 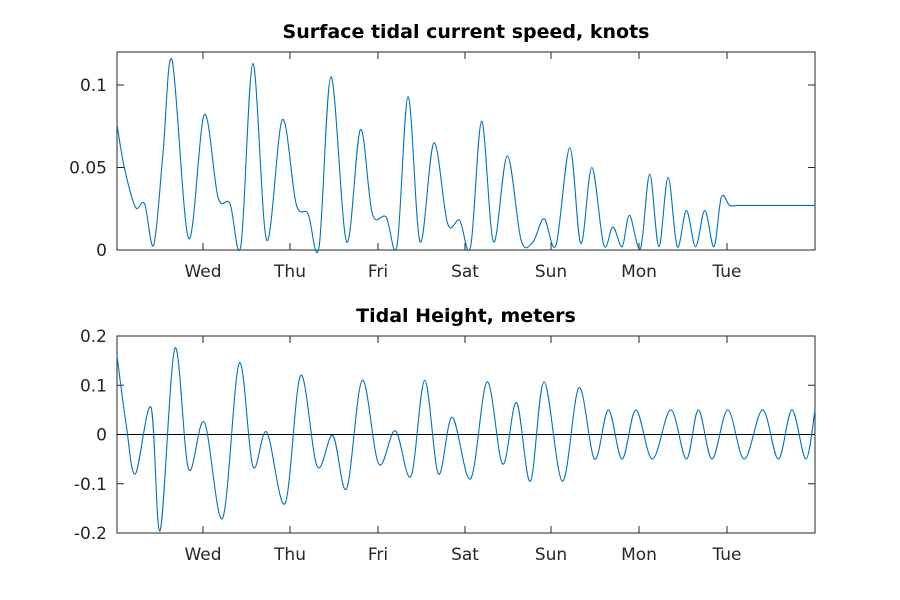 What do you see at coordinates (88, 169) in the screenshot?
I see `y-tick-label: 0.05` at bounding box center [88, 169].